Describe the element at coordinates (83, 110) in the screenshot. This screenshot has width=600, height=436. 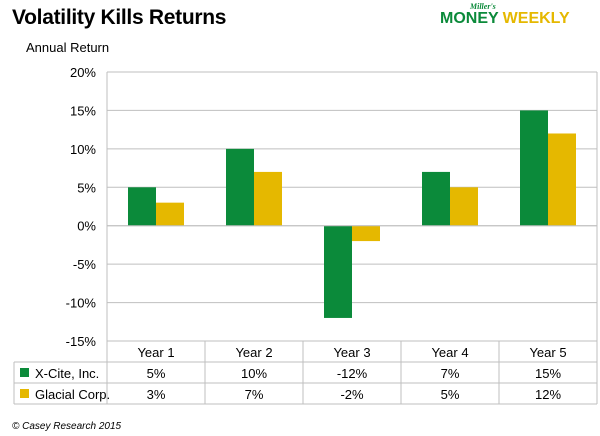
I see `y-tick-label: 15%` at that location.